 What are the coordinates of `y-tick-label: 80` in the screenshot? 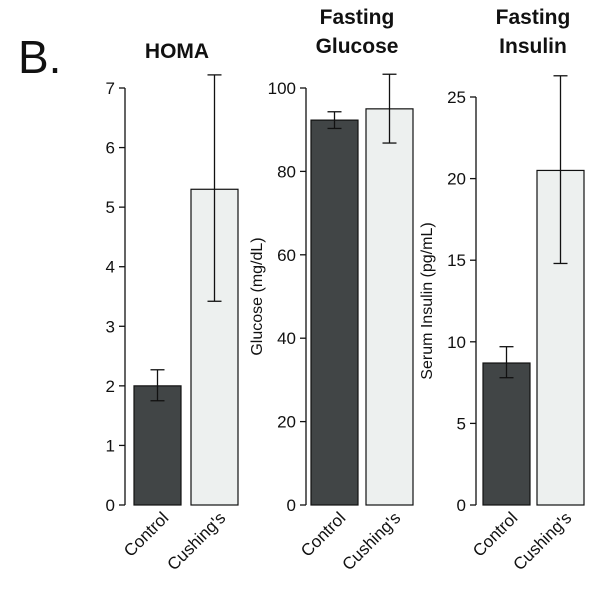 It's located at (286, 171).